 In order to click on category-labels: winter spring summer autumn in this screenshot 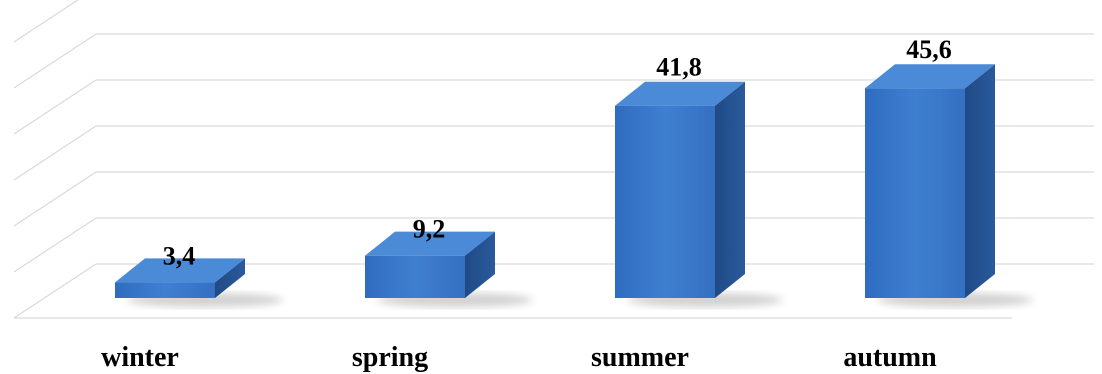, I will do `click(519, 357)`.